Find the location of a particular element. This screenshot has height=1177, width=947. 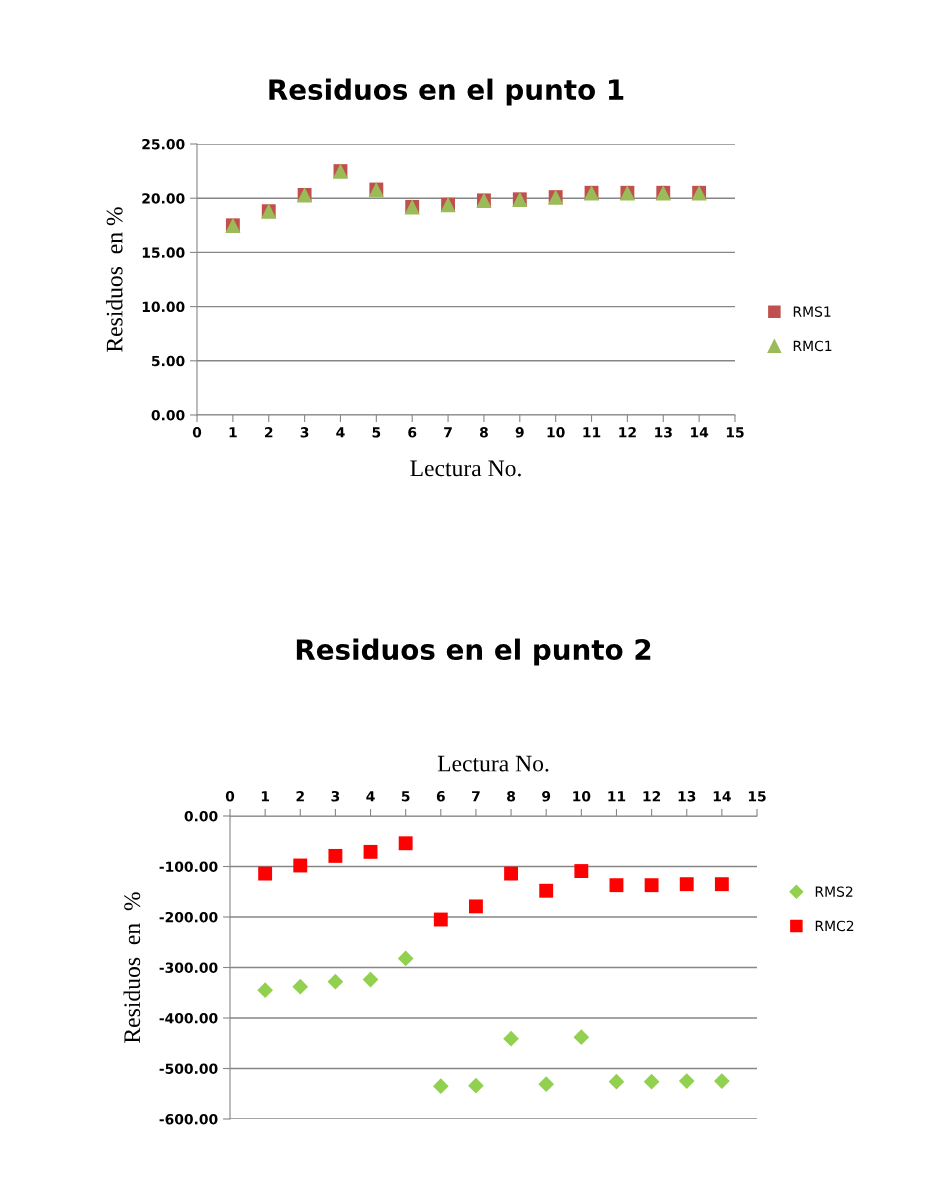

legend-label: RMC1 is located at coordinates (812, 346).